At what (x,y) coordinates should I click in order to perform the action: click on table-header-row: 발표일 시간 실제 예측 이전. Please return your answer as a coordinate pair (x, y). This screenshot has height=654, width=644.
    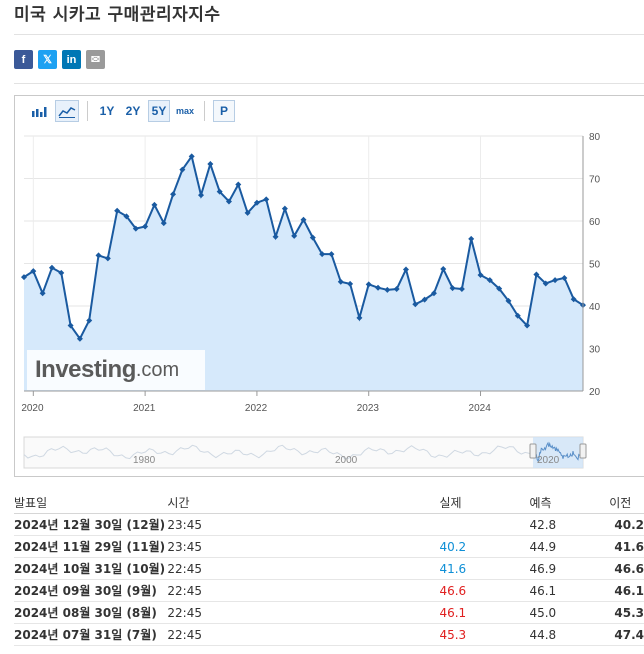
    Looking at the image, I should click on (329, 502).